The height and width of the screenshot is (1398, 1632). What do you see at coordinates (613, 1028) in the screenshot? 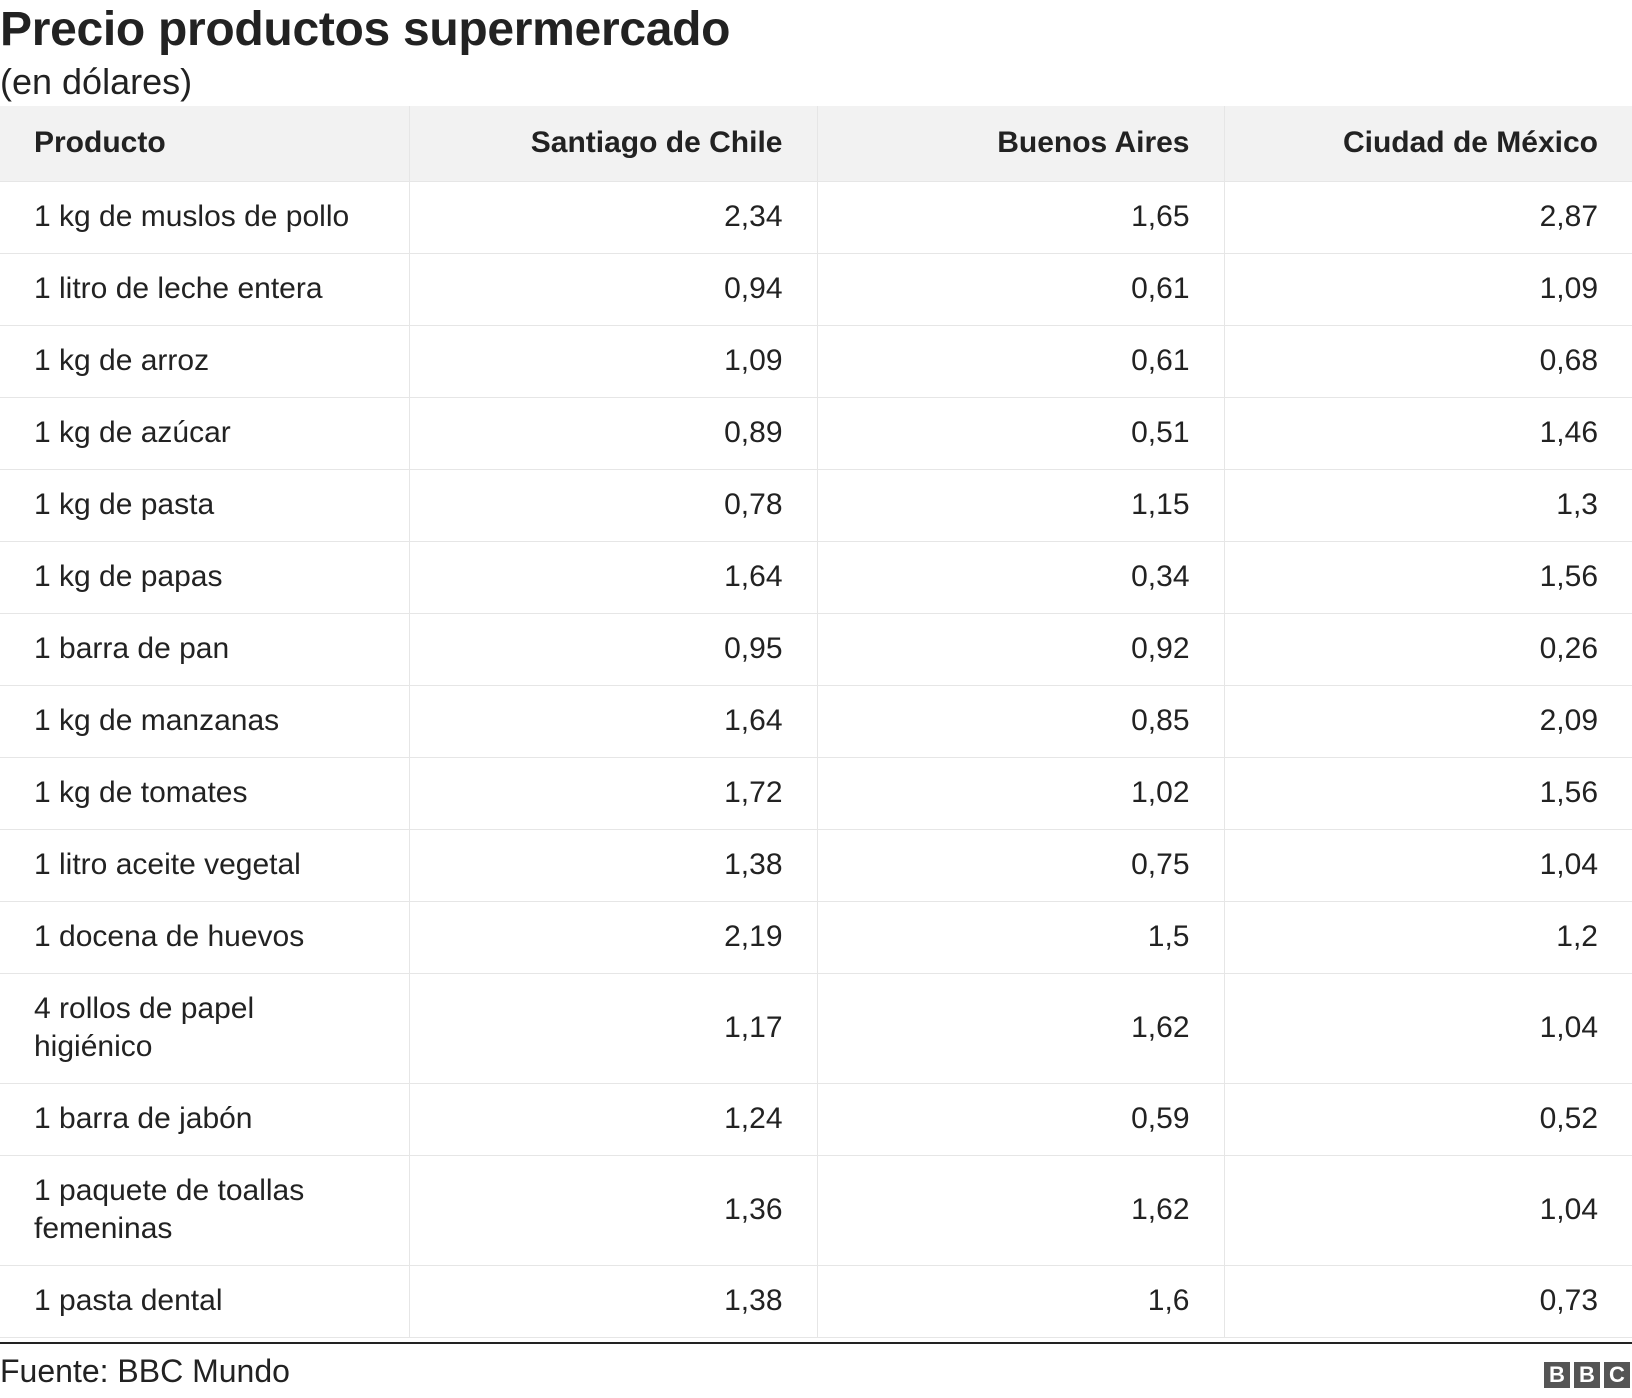
I see `cell-santiago: 1,17` at bounding box center [613, 1028].